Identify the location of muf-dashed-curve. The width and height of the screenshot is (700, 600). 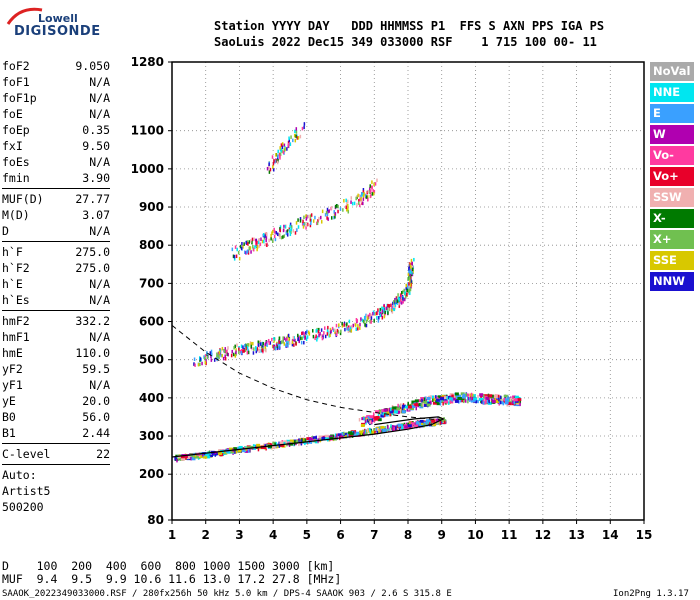
(307, 373).